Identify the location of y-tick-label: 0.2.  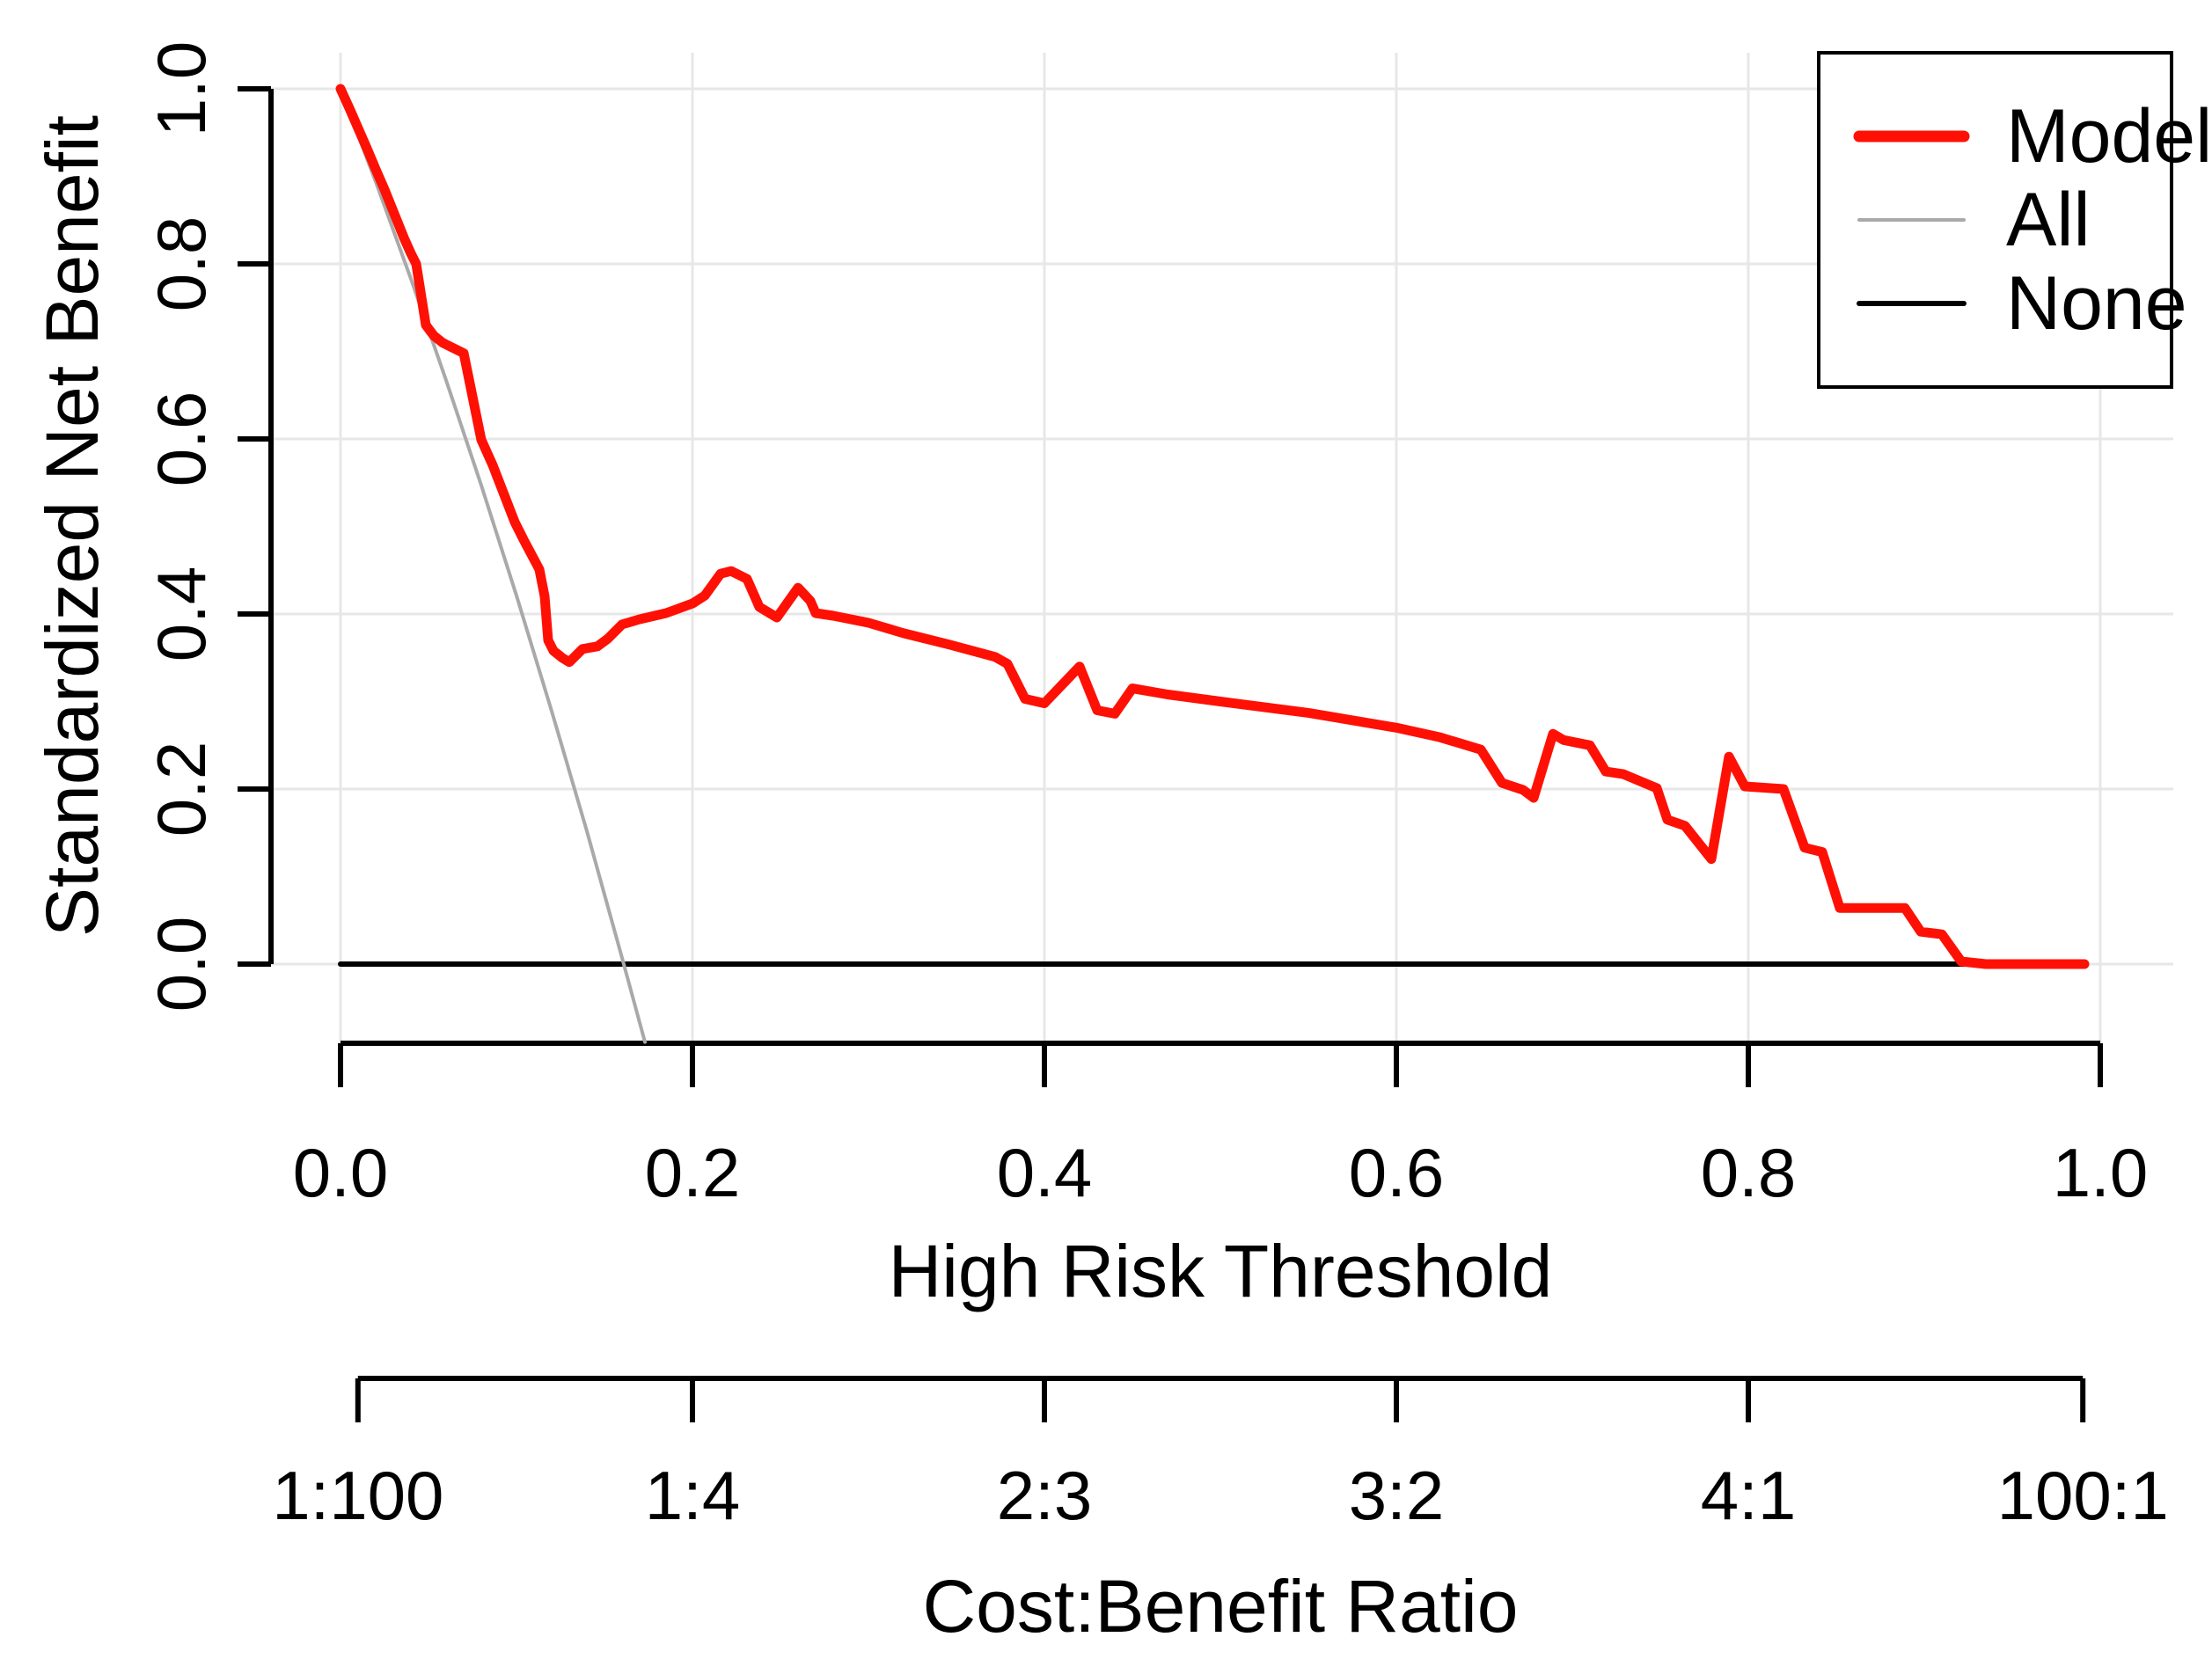
(181, 789).